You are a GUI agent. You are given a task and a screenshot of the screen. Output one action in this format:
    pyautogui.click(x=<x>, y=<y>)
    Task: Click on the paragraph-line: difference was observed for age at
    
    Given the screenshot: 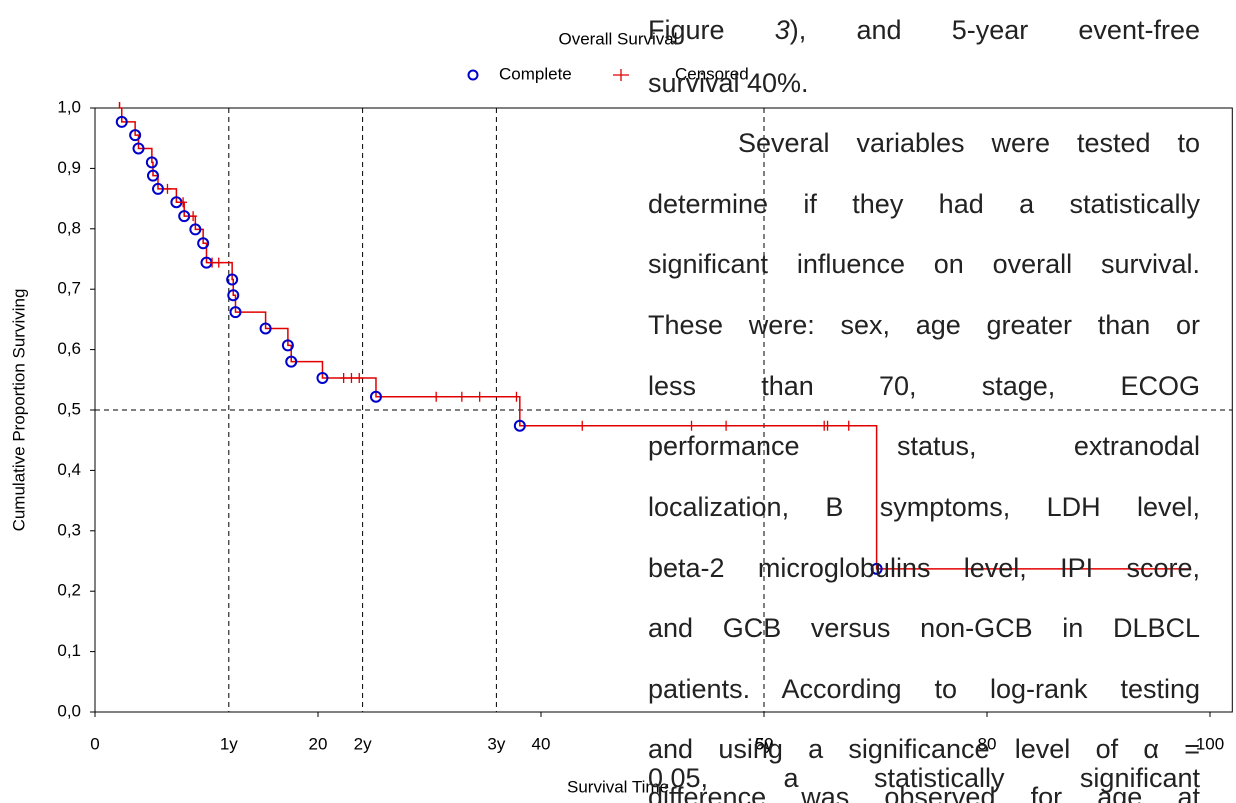 What is the action you would take?
    pyautogui.click(x=924, y=792)
    